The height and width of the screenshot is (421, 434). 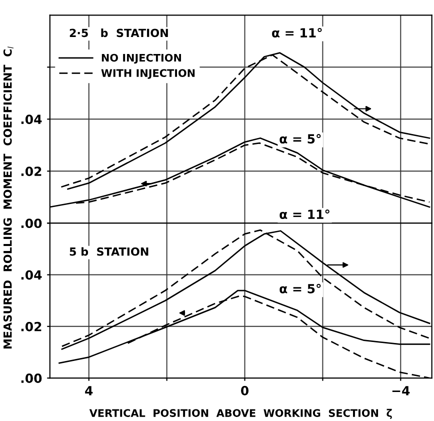 What do you see at coordinates (401, 391) in the screenshot?
I see `x-tick-label: −4` at bounding box center [401, 391].